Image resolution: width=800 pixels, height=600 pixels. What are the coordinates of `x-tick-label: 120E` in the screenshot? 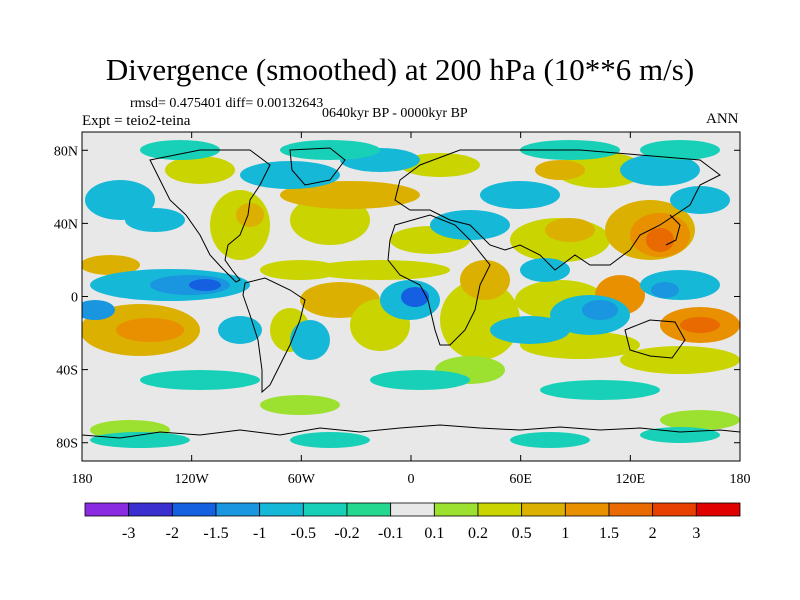 It's located at (631, 479).